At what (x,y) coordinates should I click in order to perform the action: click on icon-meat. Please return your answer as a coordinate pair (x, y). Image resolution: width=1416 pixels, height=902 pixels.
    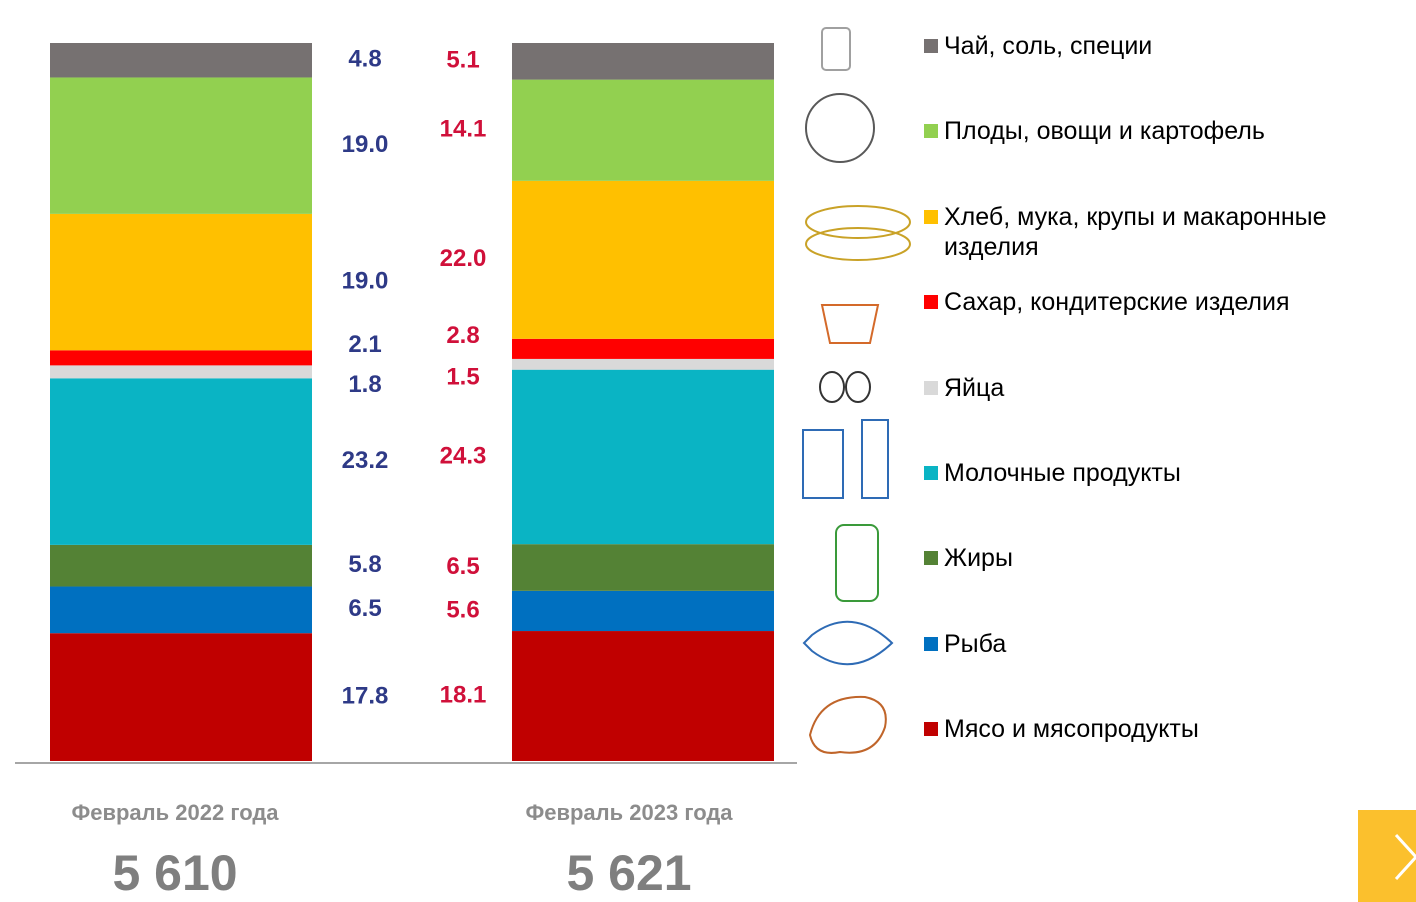
    Looking at the image, I should click on (847, 724).